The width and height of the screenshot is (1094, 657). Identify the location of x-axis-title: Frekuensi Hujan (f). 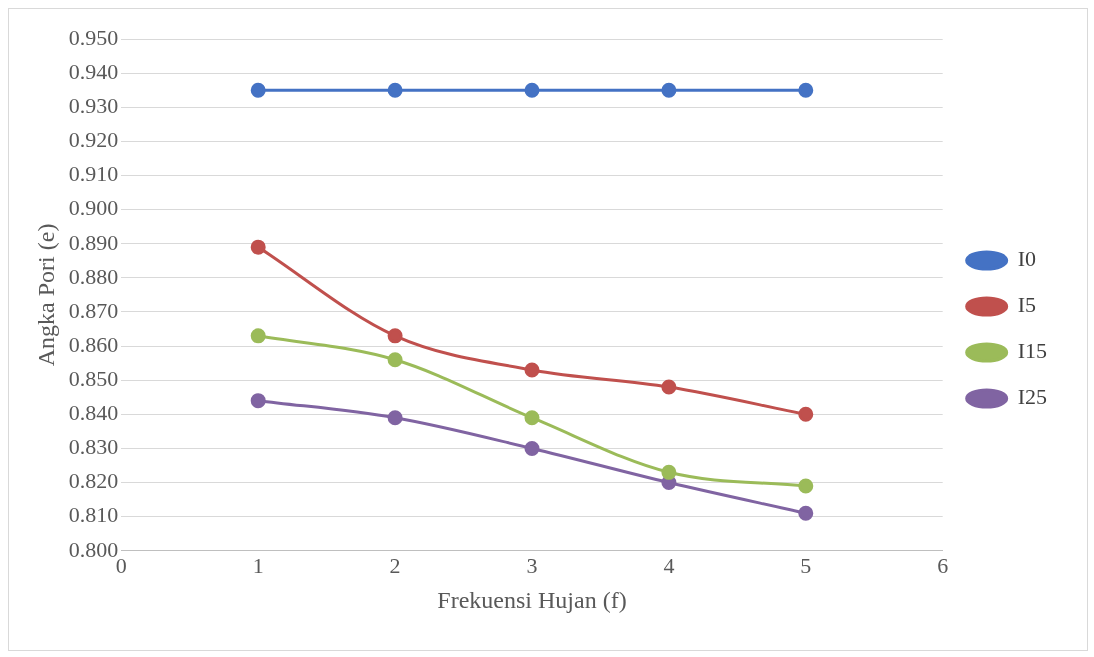
(532, 599).